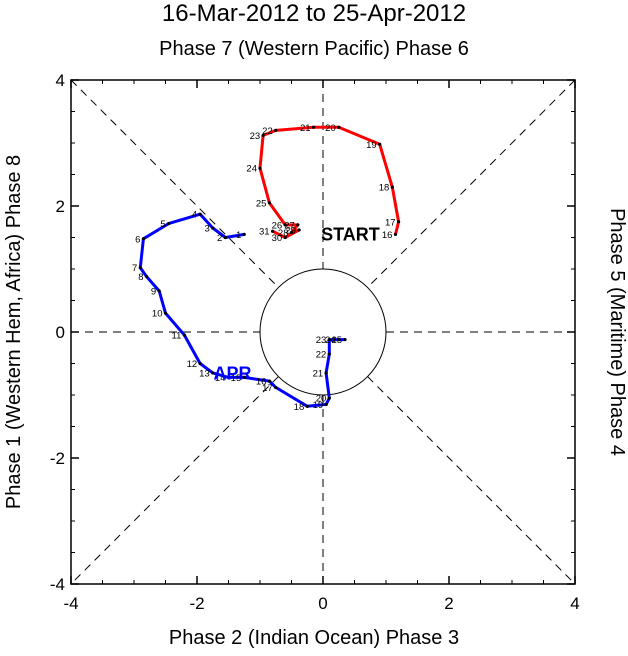  What do you see at coordinates (60, 332) in the screenshot?
I see `y-tick-label: 0` at bounding box center [60, 332].